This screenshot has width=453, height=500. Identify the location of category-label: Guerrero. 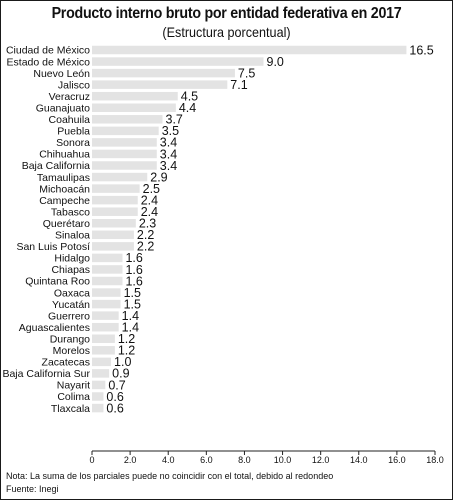
(69, 316).